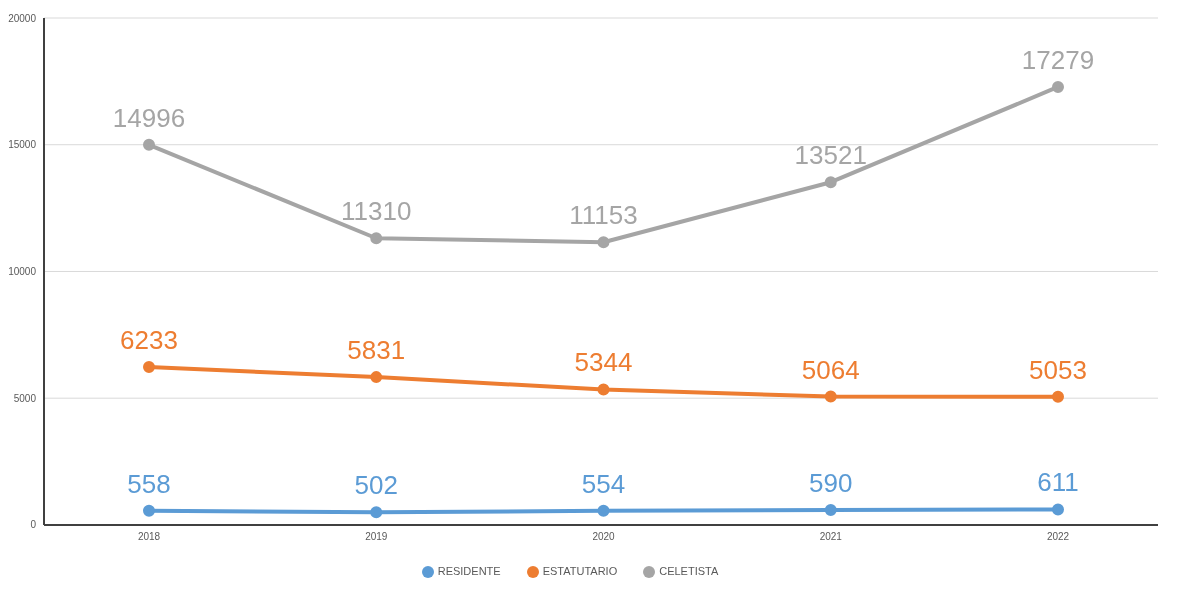 Image resolution: width=1178 pixels, height=596 pixels. Describe the element at coordinates (830, 155) in the screenshot. I see `data-label: 13521` at that location.